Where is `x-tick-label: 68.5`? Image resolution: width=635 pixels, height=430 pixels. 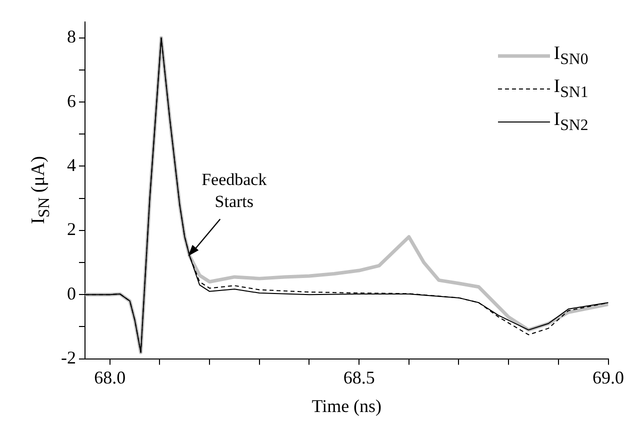
x-tick-label: 68.5 is located at coordinates (359, 377).